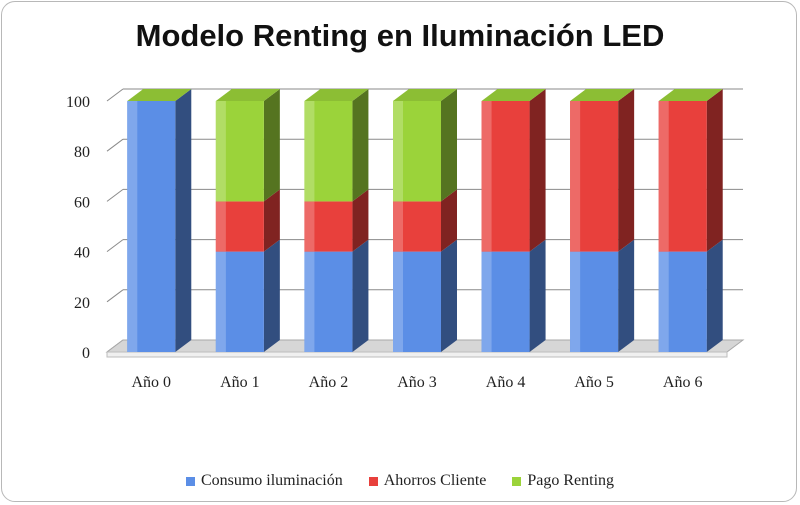  I want to click on chart-title: Modelo Renting en Iluminación LED, so click(400, 35).